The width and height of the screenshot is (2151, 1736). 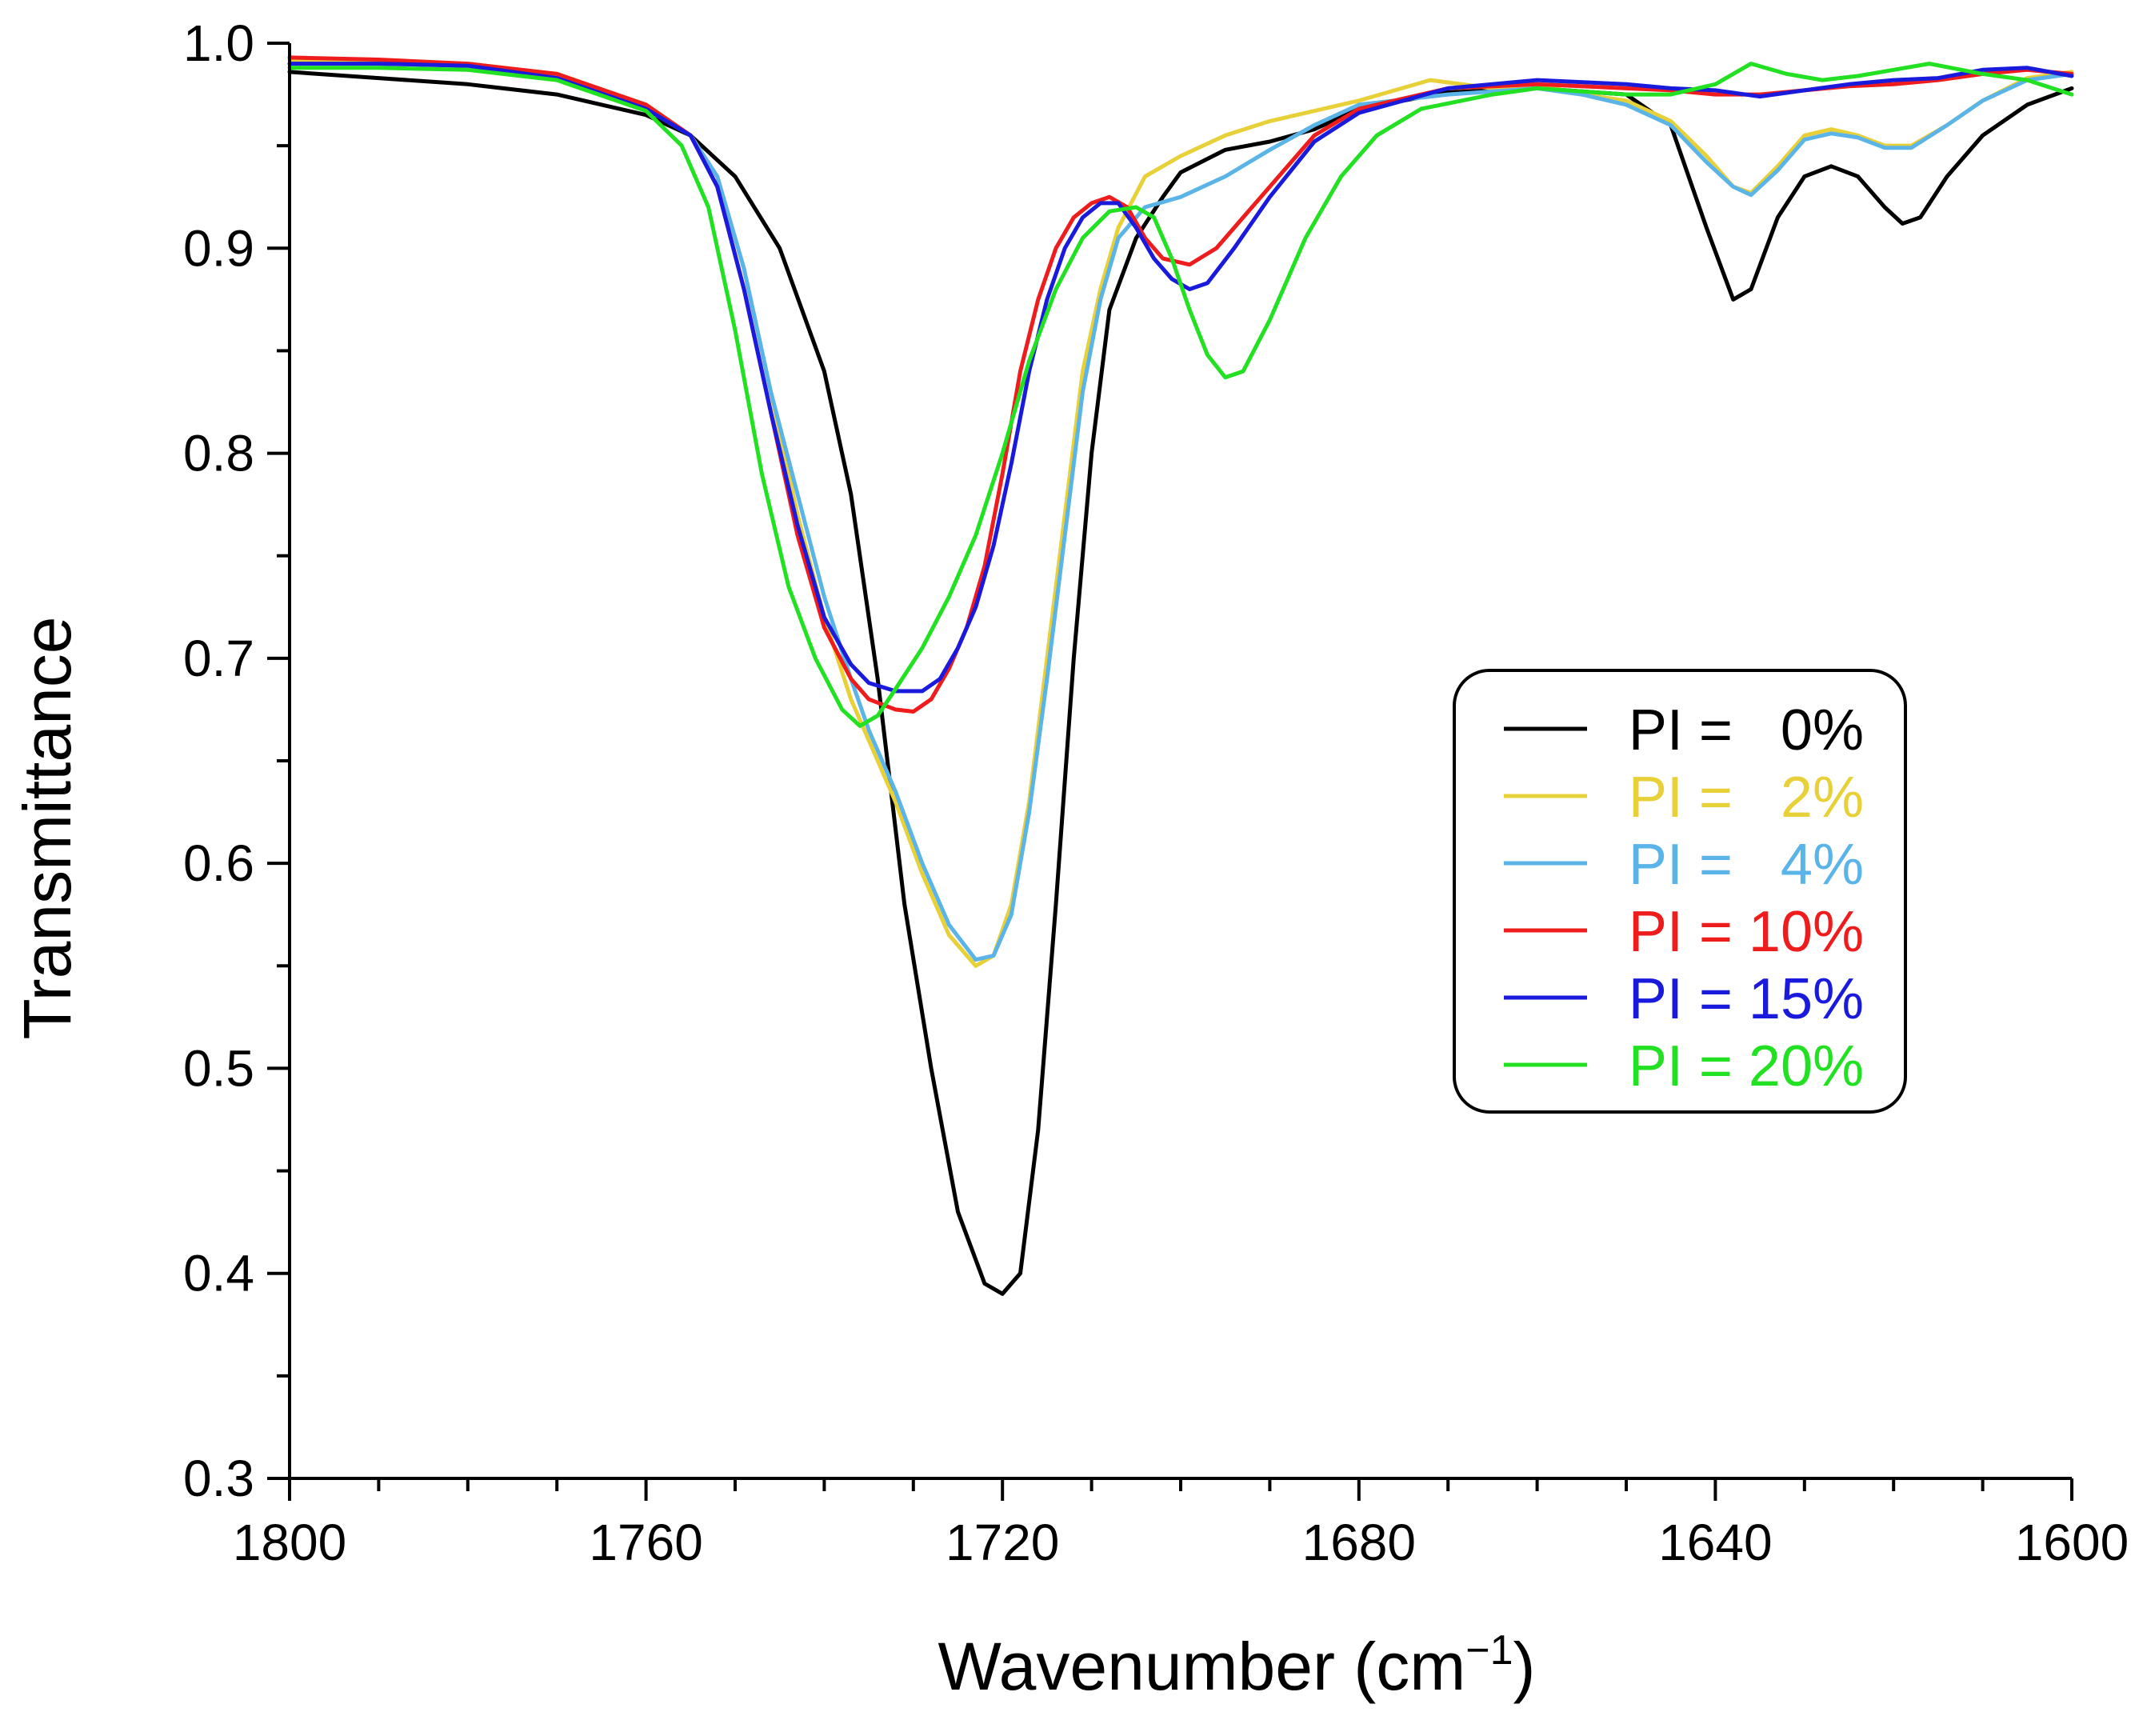 I want to click on legend-box, so click(x=1680, y=891).